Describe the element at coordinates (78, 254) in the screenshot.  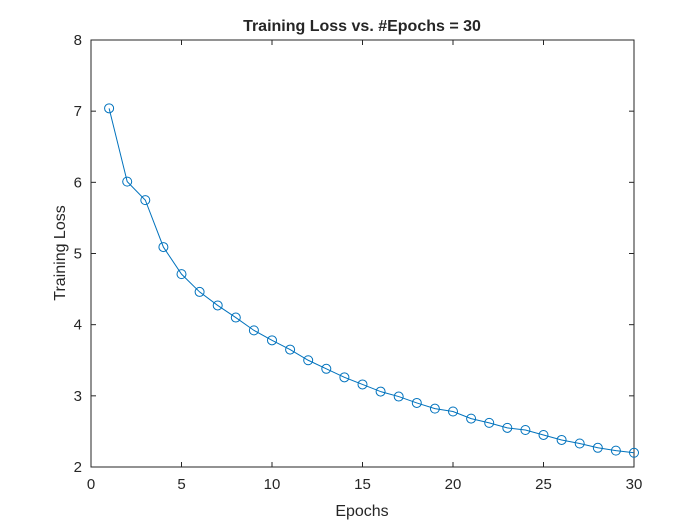
I see `y-tick-label: 5` at that location.